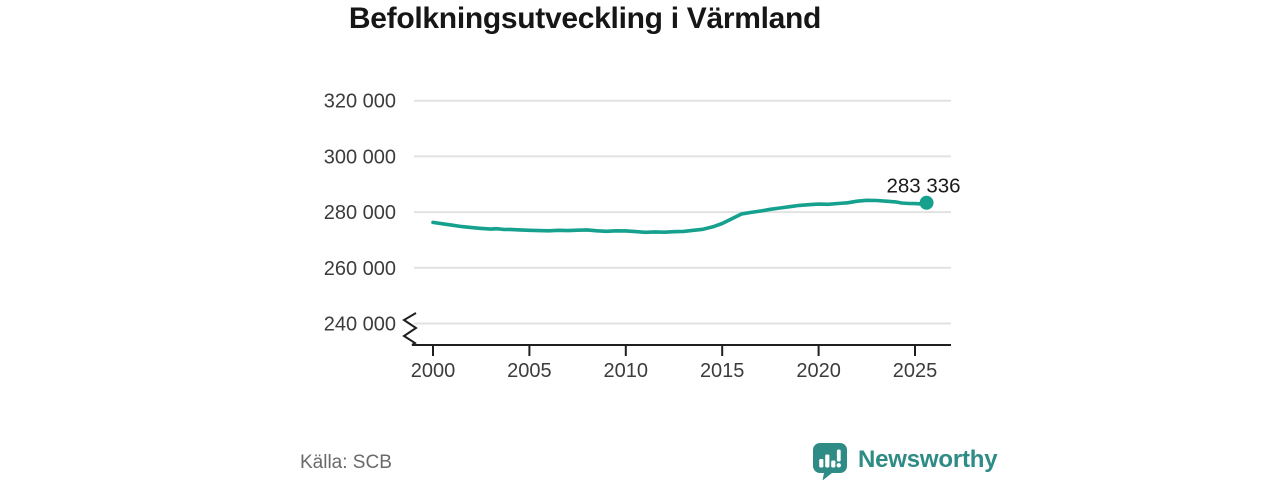  I want to click on newsworthy-wordmark: Newsworthy, so click(928, 459).